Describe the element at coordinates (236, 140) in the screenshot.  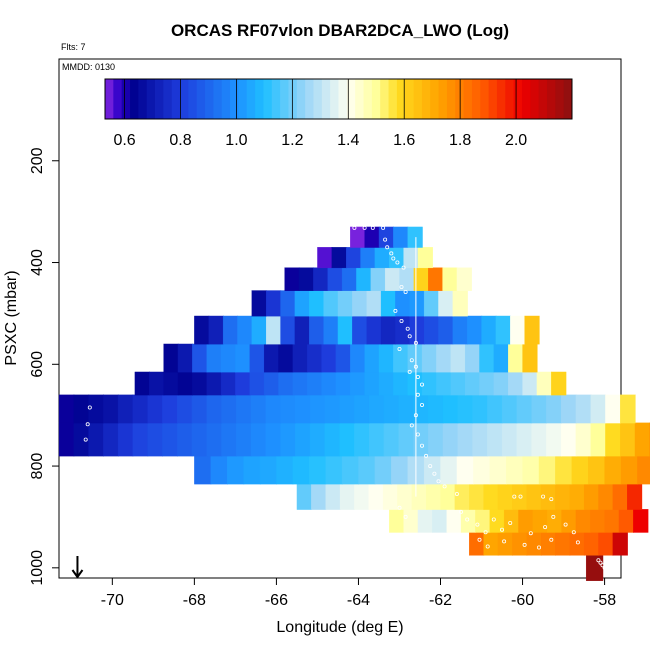
I see `colorbar-tick-label: 1.0` at that location.